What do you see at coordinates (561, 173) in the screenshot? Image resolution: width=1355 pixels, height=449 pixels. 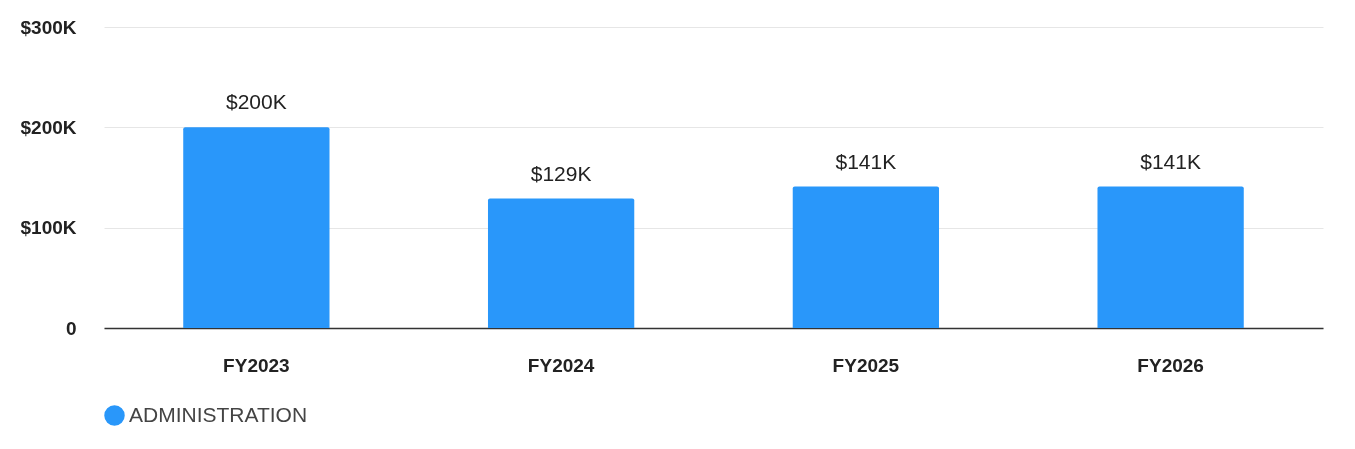 I see `data-label: $129K` at bounding box center [561, 173].